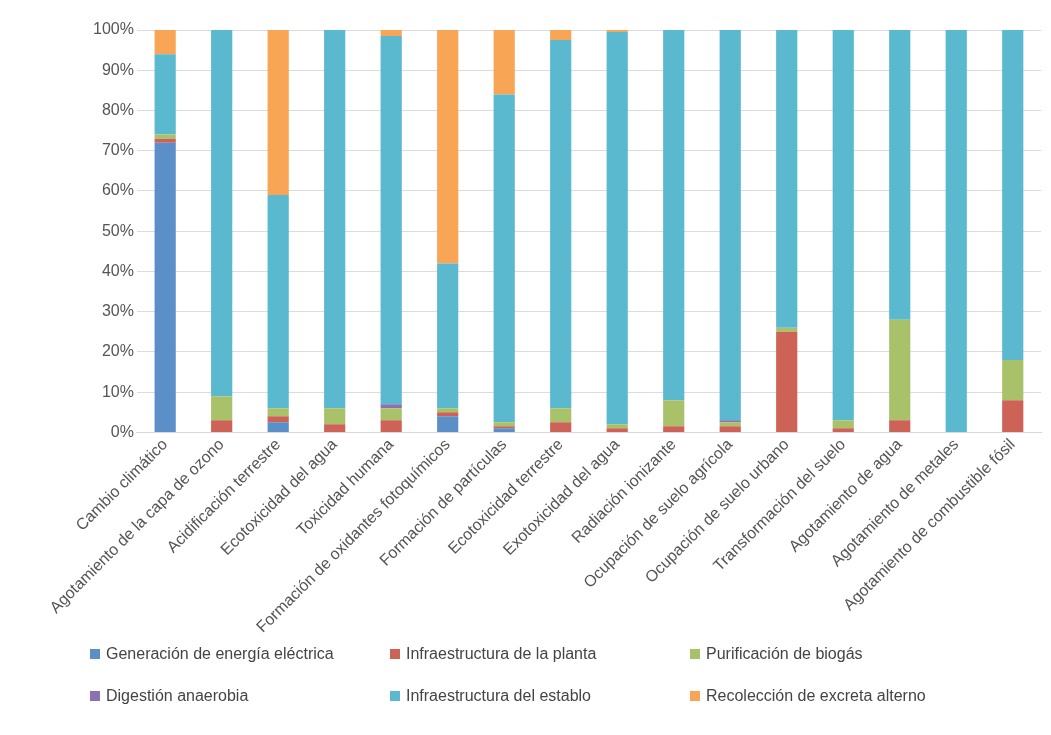 Image resolution: width=1051 pixels, height=735 pixels. What do you see at coordinates (784, 654) in the screenshot?
I see `legend-label: Purificación de biogás` at bounding box center [784, 654].